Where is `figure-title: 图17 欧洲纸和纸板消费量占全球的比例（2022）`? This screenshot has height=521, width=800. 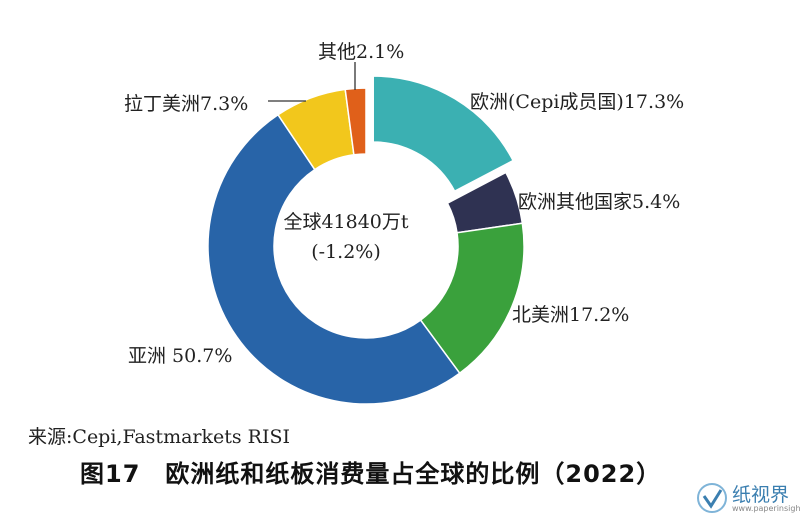 figure-title: 图17 欧洲纸和纸板消费量占全球的比例（2022） is located at coordinates (371, 474).